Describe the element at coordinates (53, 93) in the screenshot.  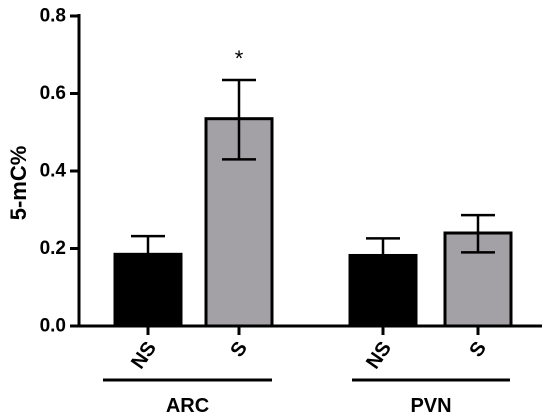
I see `y-tick-label: 0.6` at that location.